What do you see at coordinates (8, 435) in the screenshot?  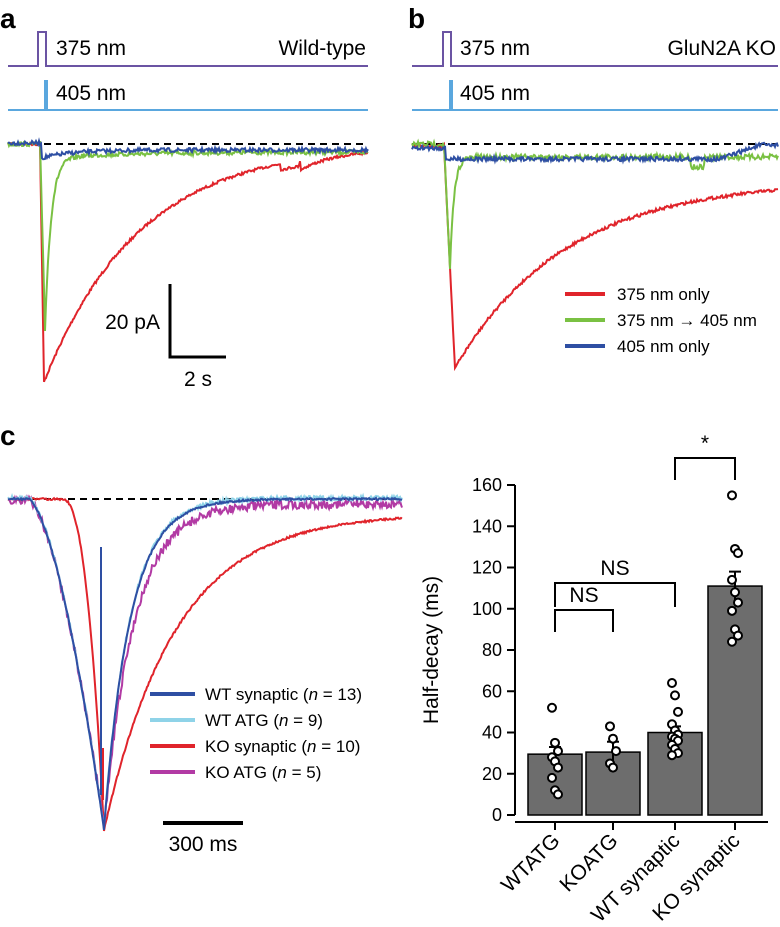 I see `panel-c-label: c` at bounding box center [8, 435].